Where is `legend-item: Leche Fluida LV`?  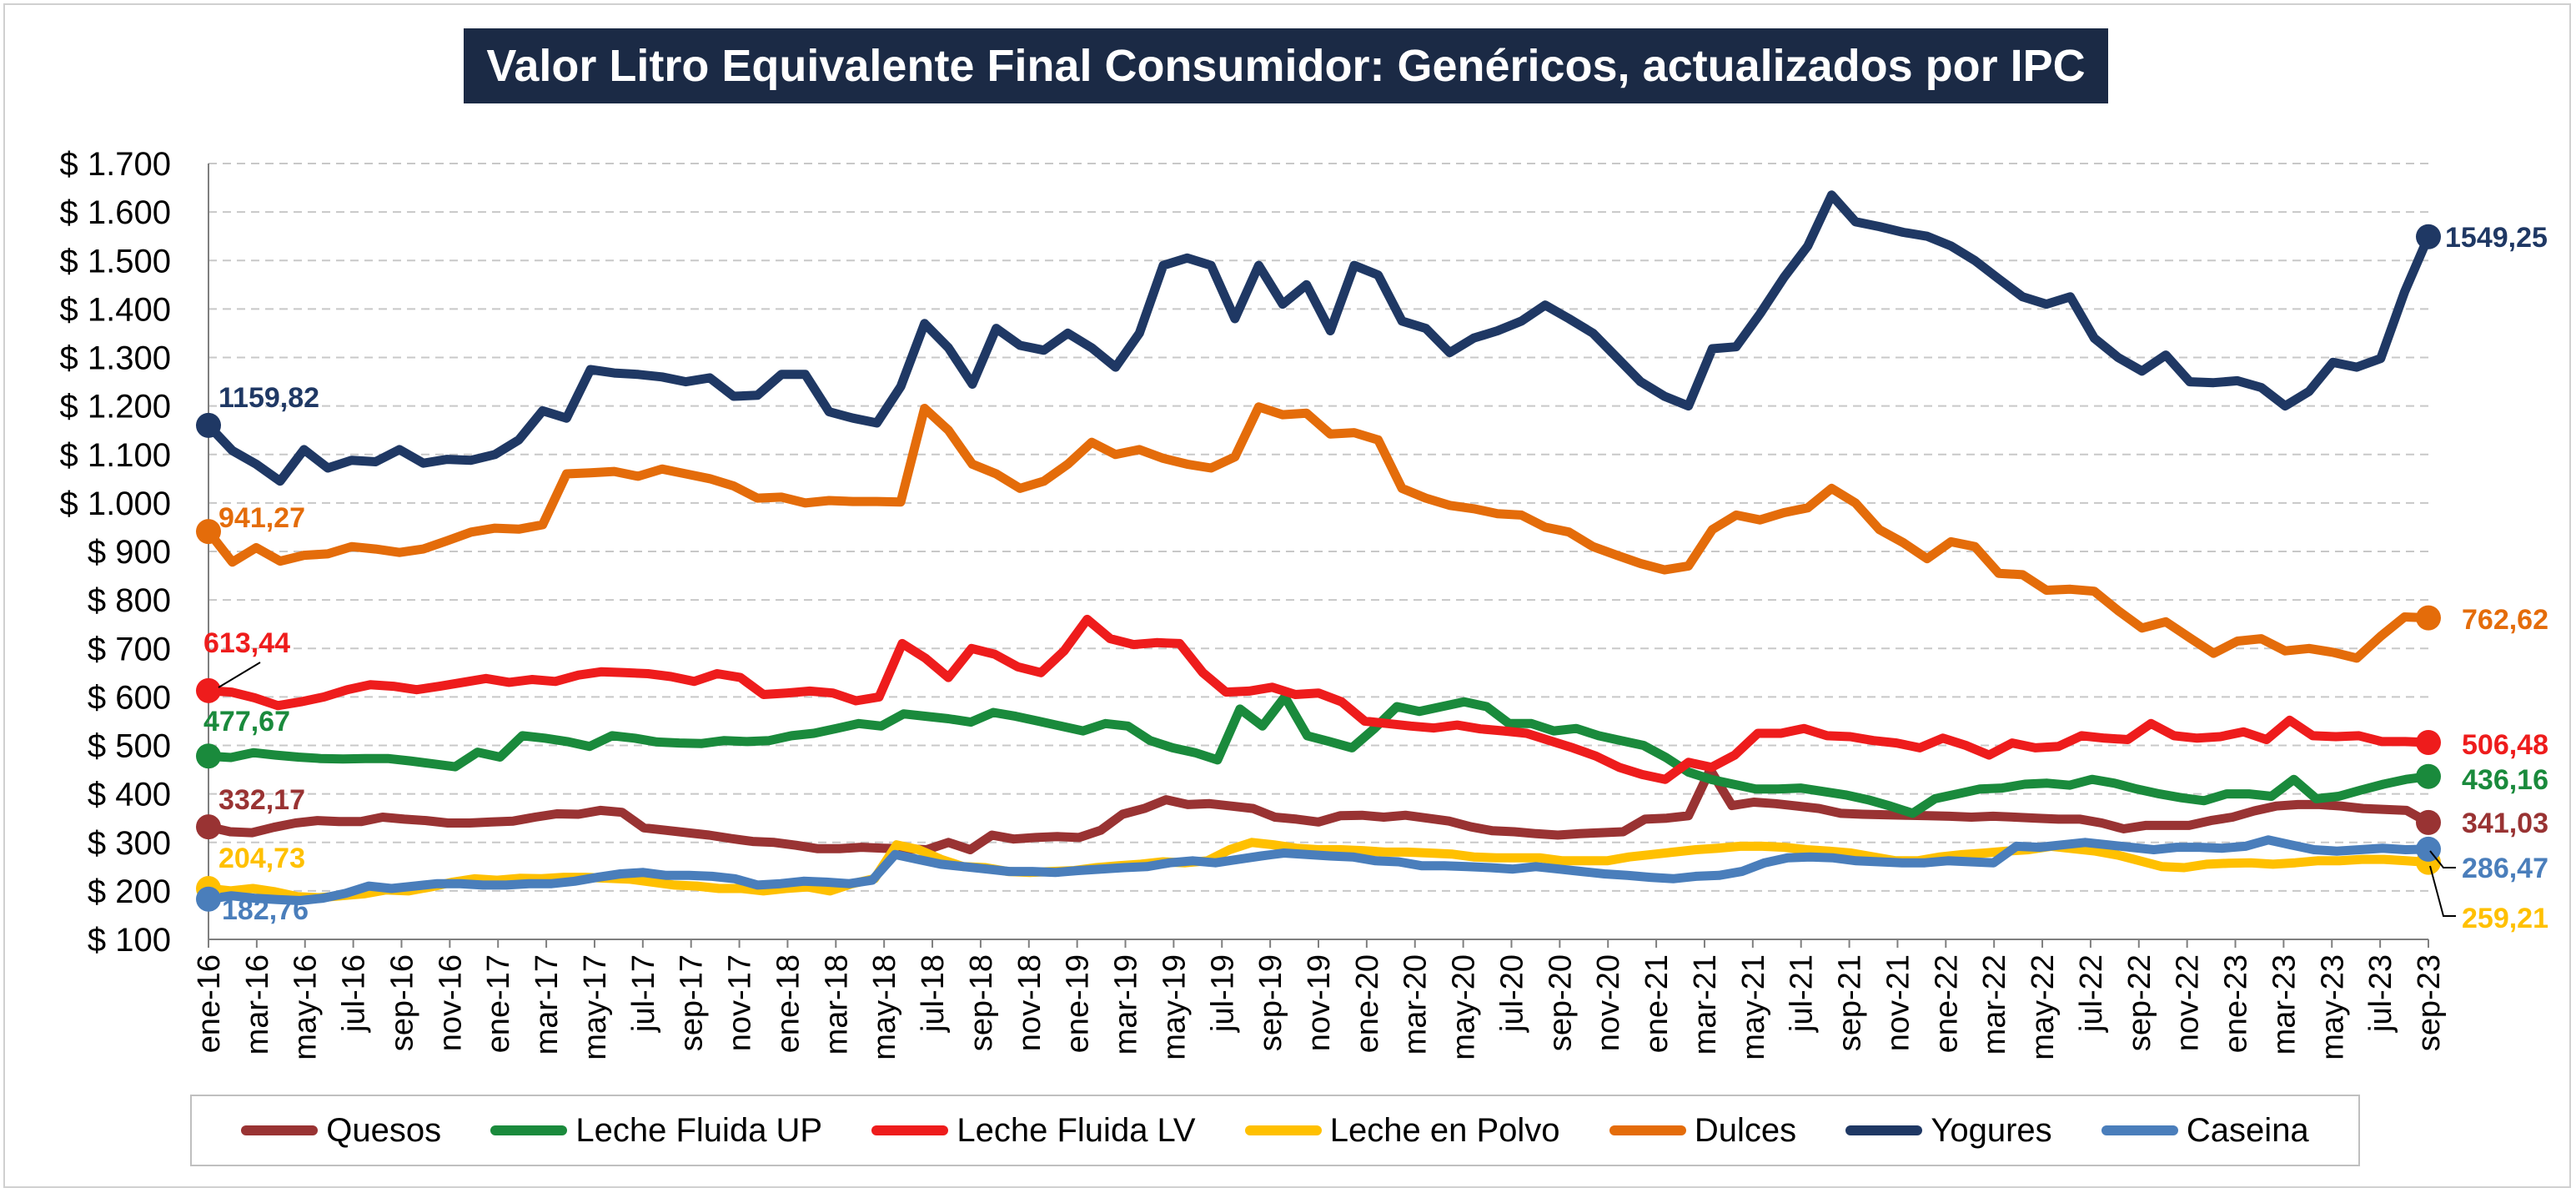
legend-item: Leche Fluida LV is located at coordinates (1033, 1130).